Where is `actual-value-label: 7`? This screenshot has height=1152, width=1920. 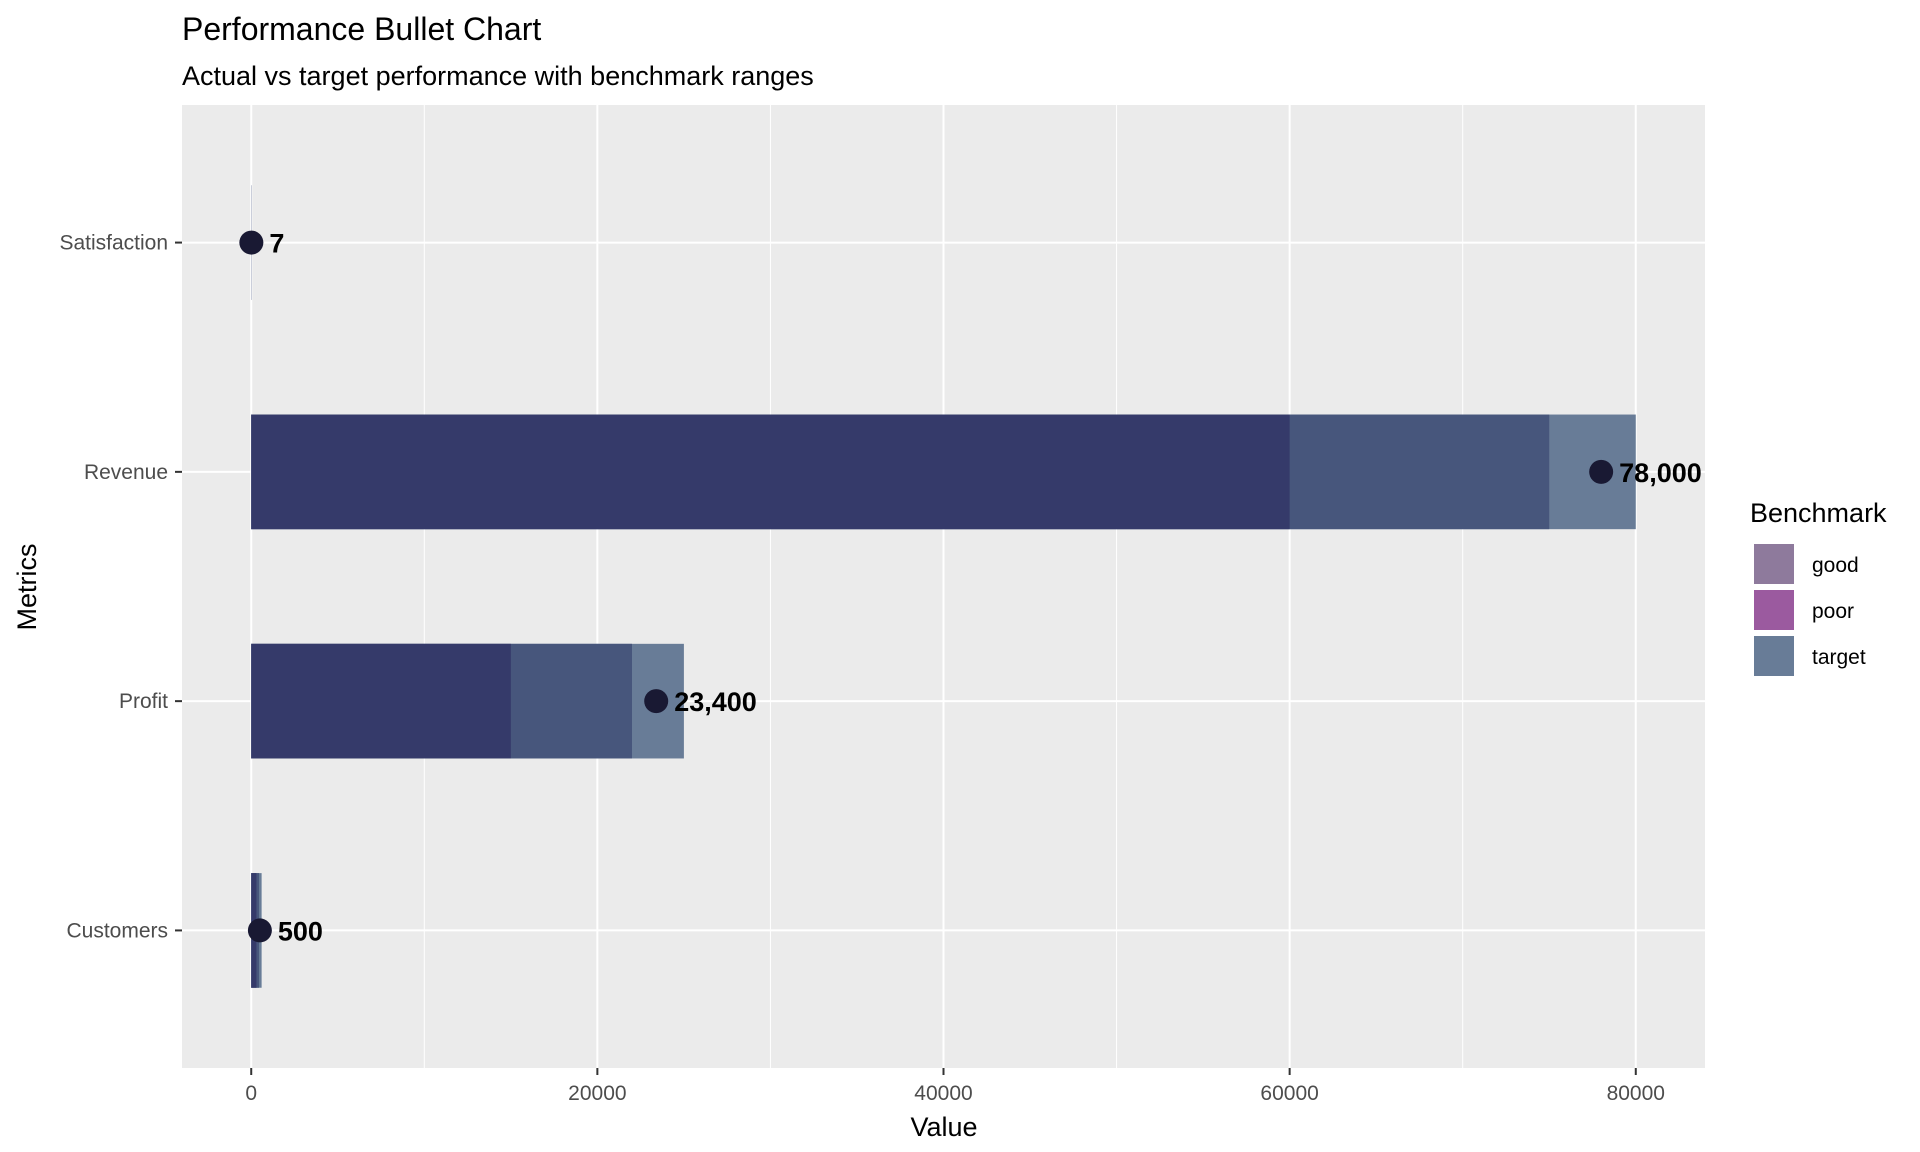
actual-value-label: 7 is located at coordinates (276, 244).